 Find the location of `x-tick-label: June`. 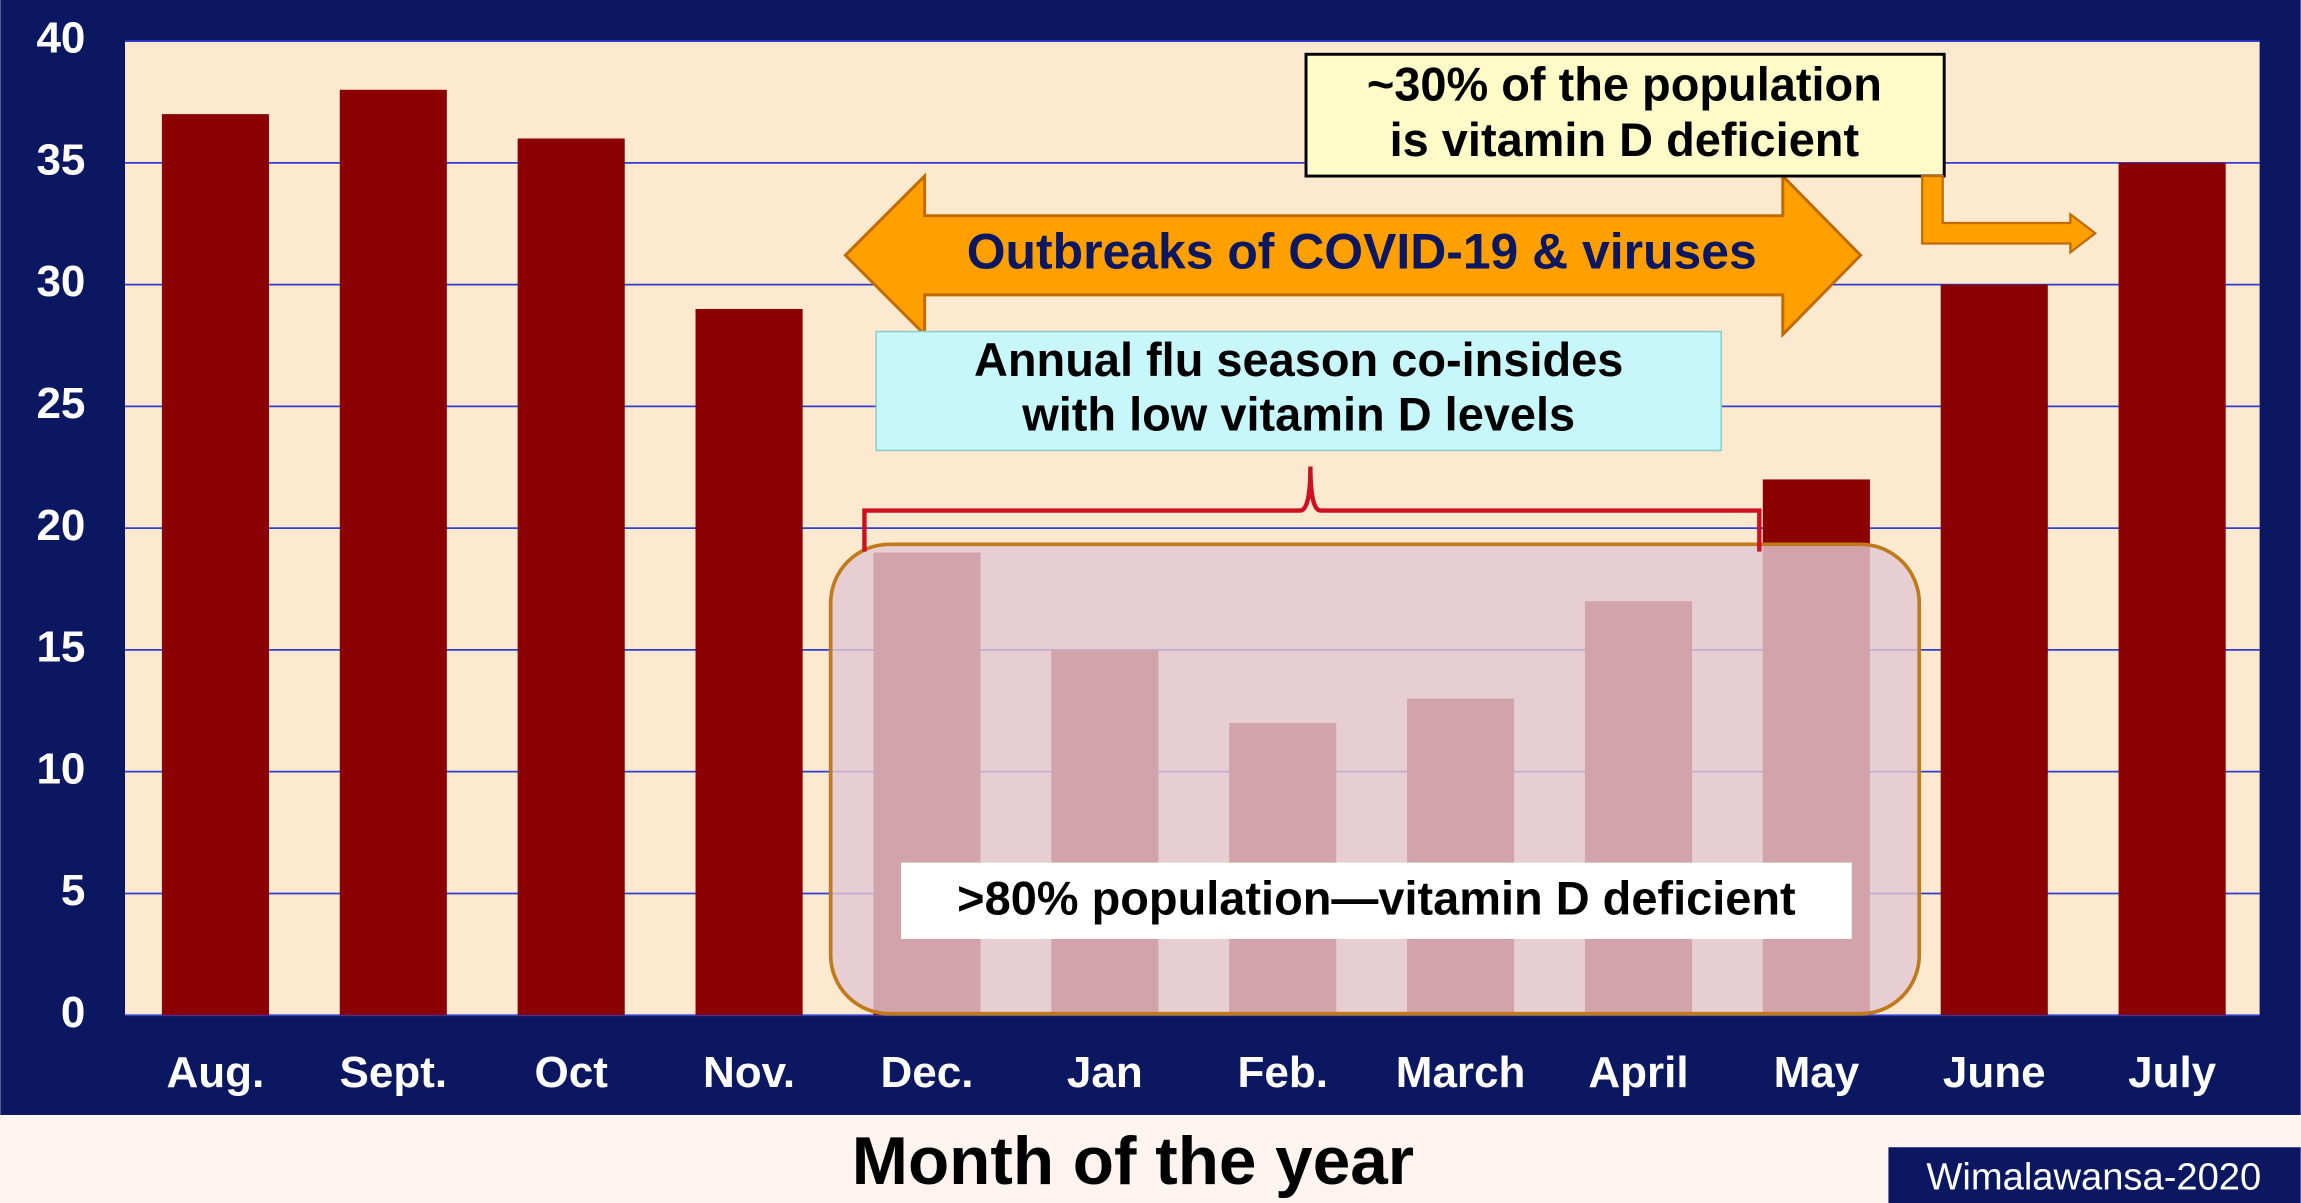

x-tick-label: June is located at coordinates (1994, 1072).